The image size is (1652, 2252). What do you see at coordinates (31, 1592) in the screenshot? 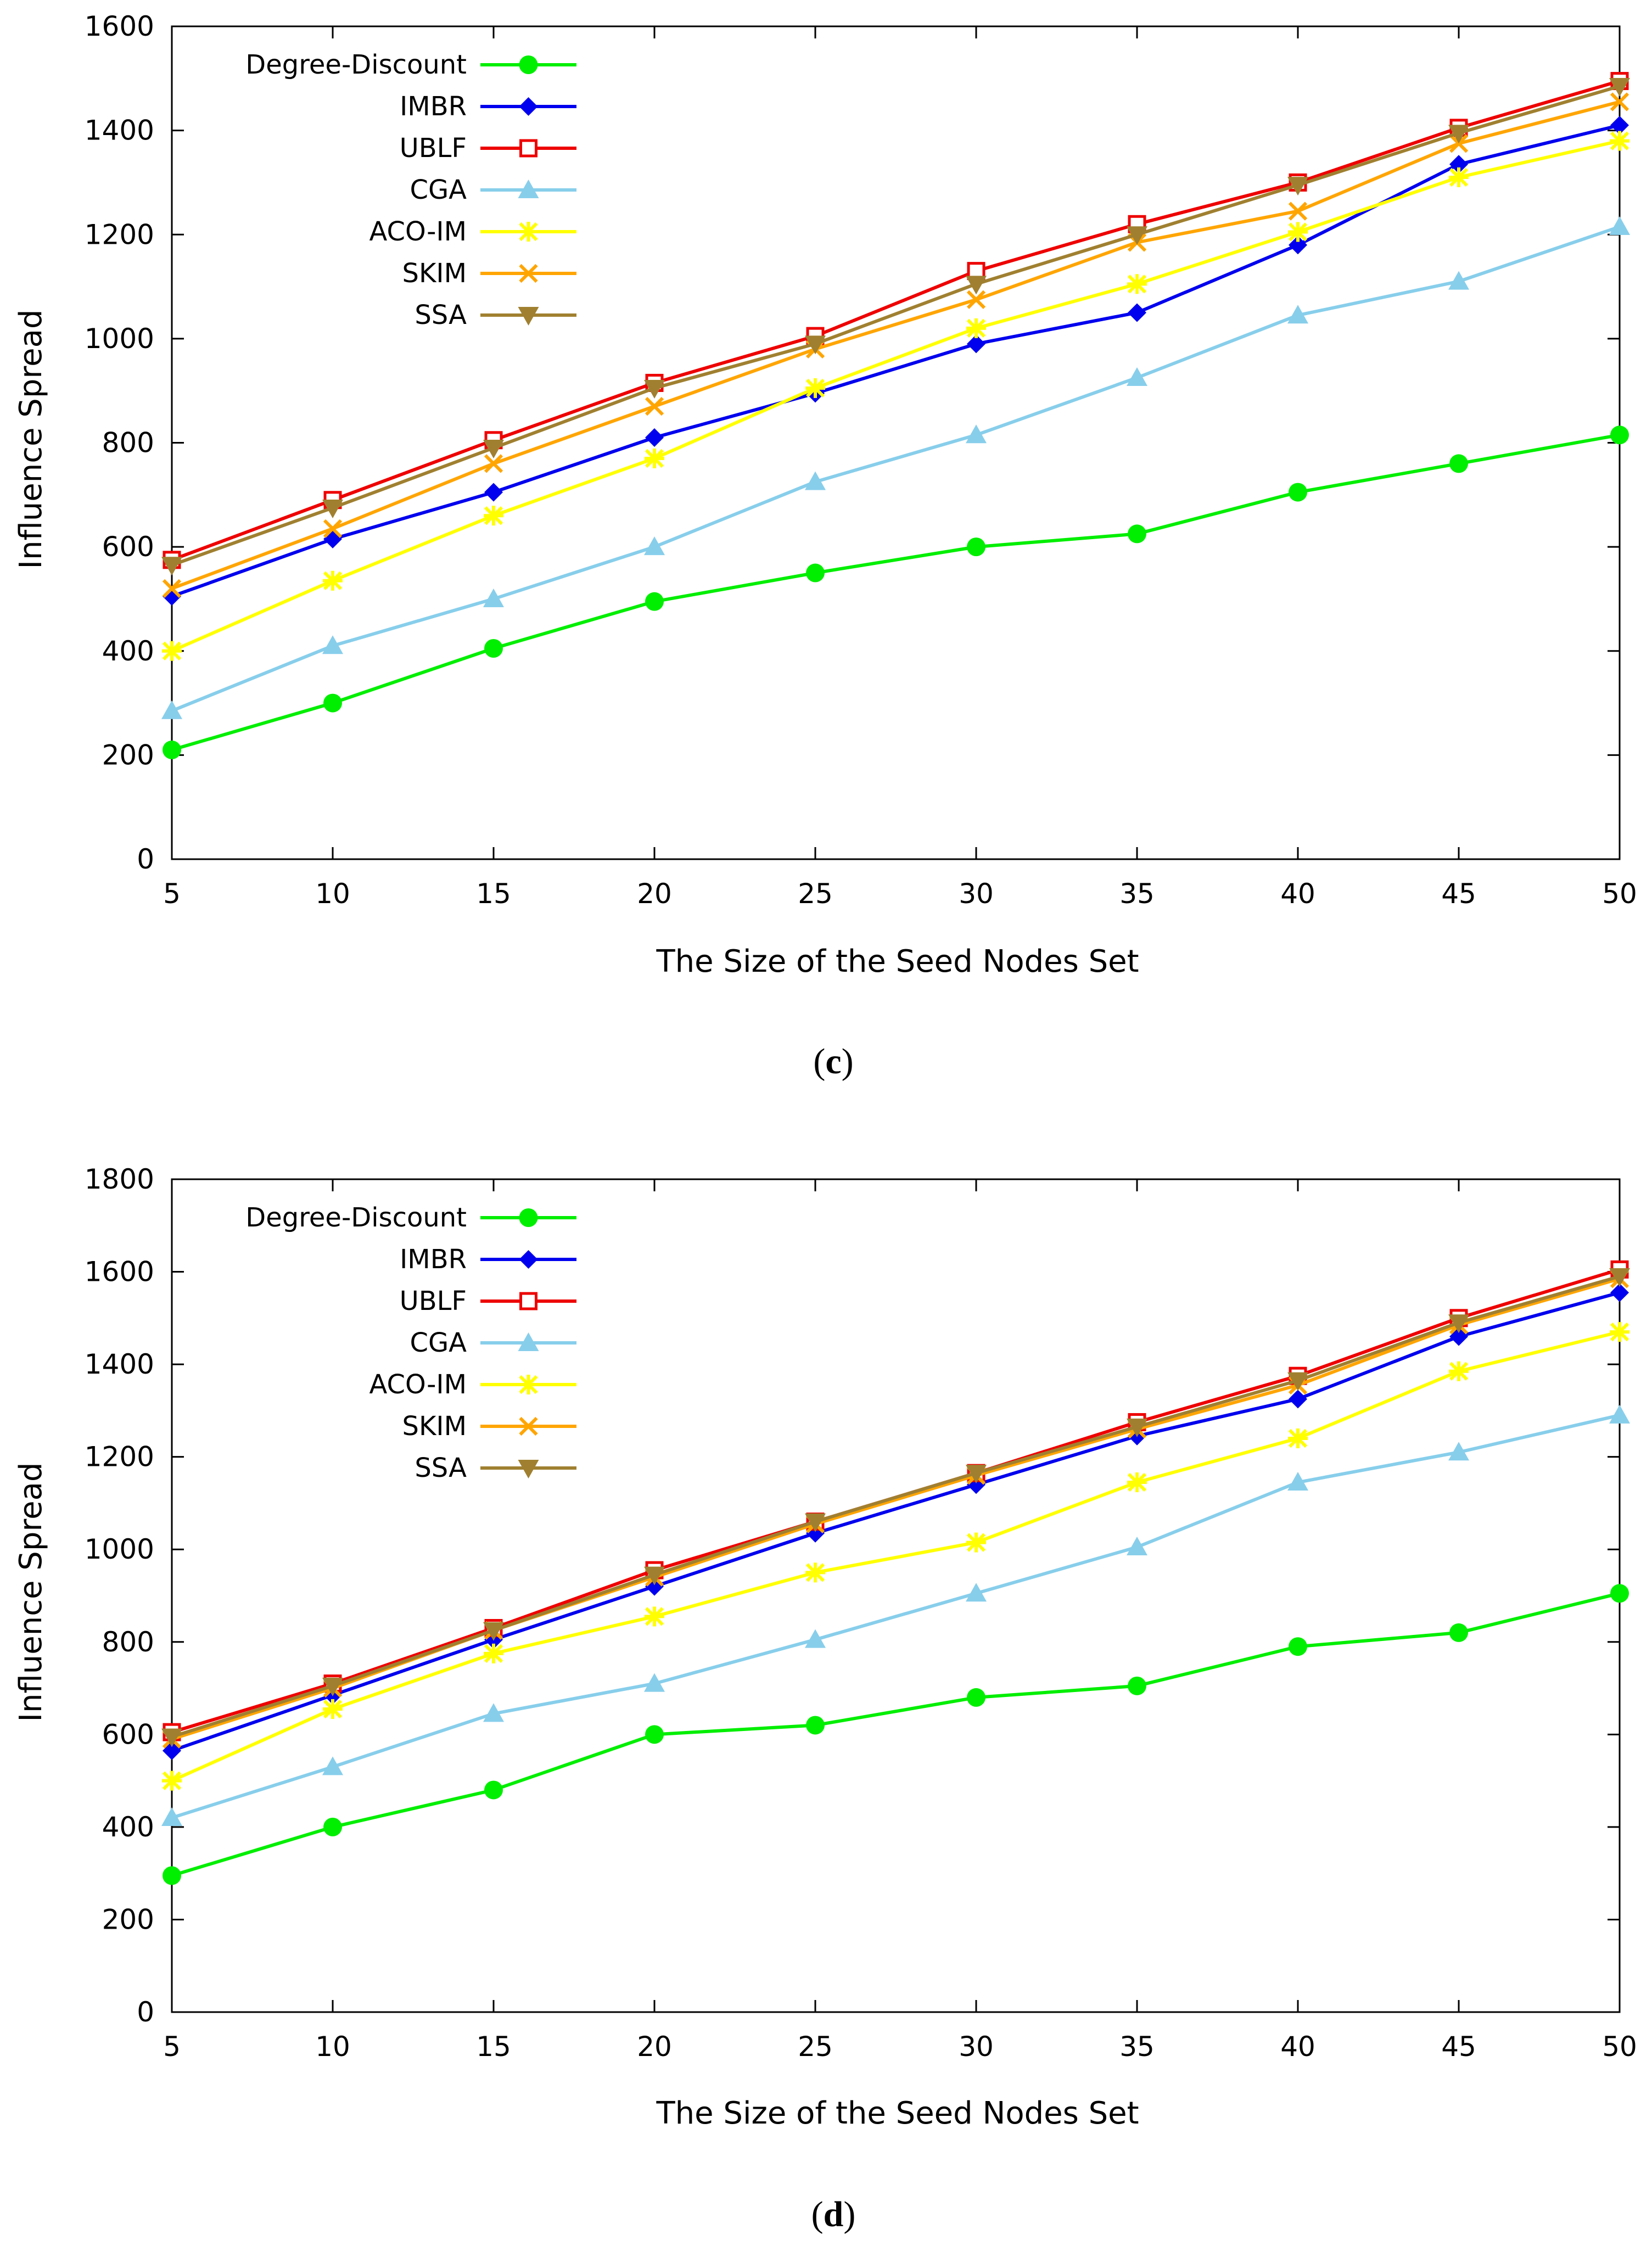
I see `y-axis-title-d: Influence Spread` at bounding box center [31, 1592].